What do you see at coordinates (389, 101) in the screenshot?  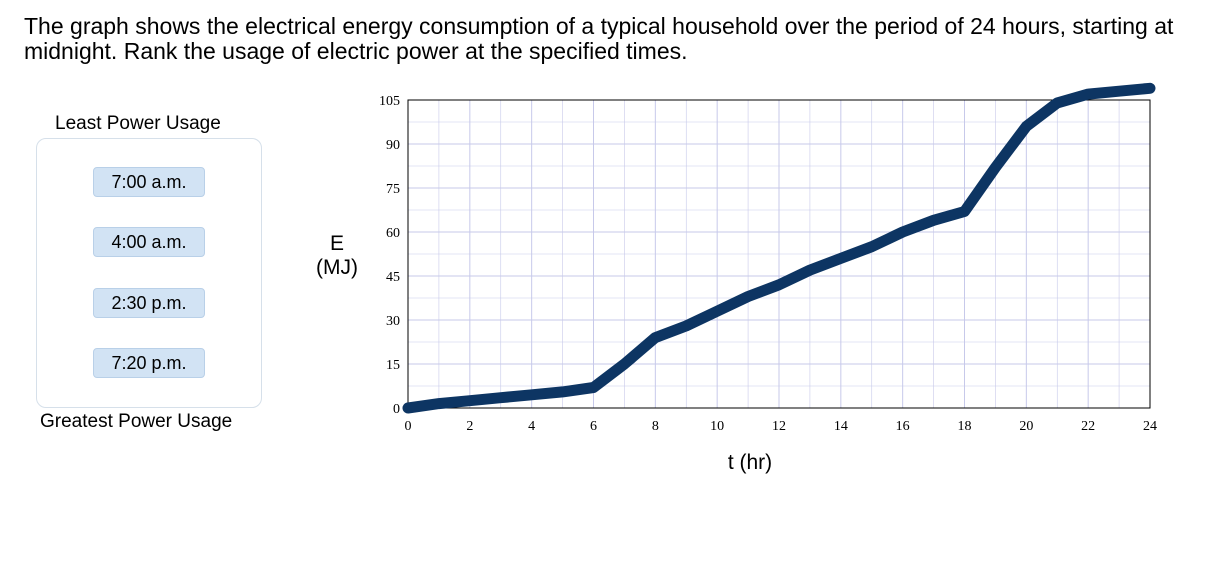 I see `y-tick-label: 105` at bounding box center [389, 101].